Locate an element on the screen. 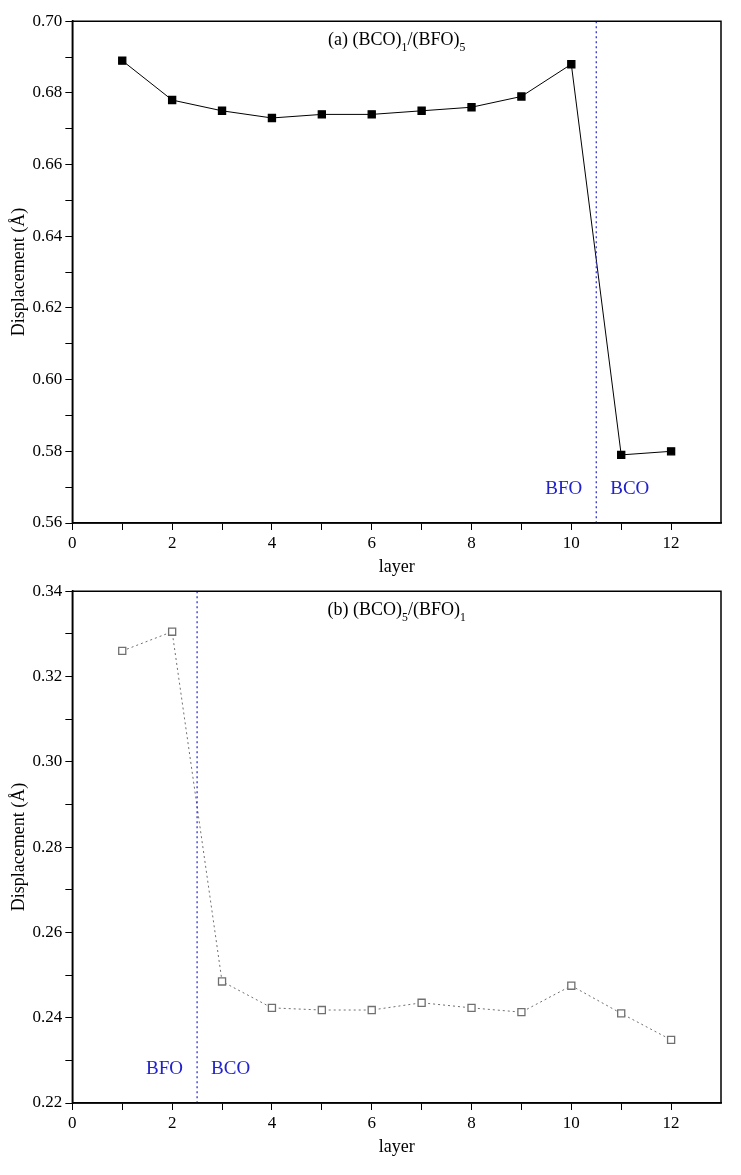  y-tick-label: 0.56 is located at coordinates (47, 522).